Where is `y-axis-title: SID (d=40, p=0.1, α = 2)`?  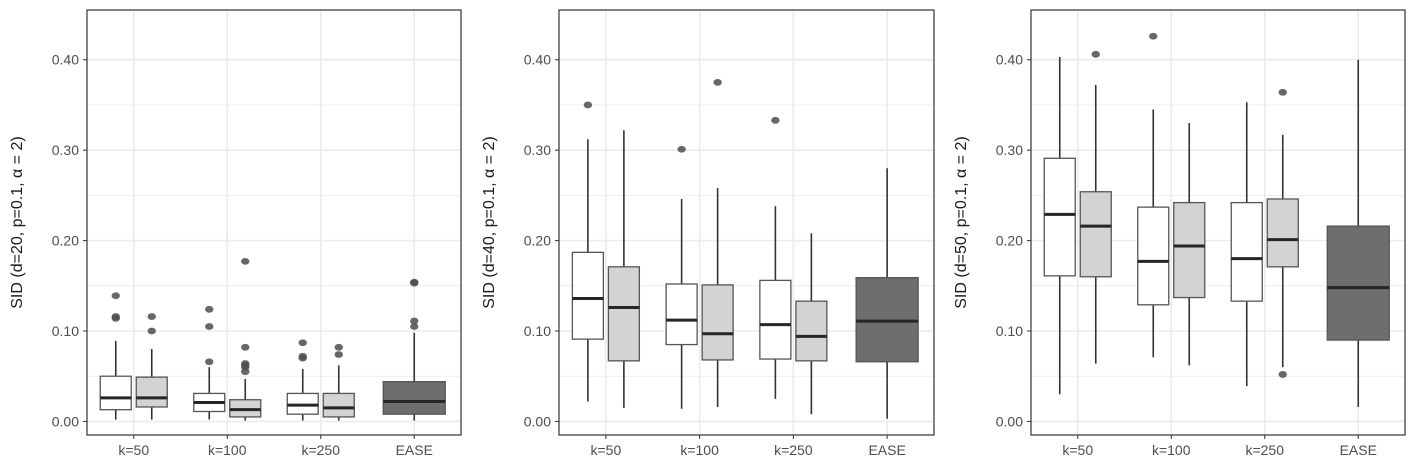 y-axis-title: SID (d=40, p=0.1, α = 2) is located at coordinates (489, 222).